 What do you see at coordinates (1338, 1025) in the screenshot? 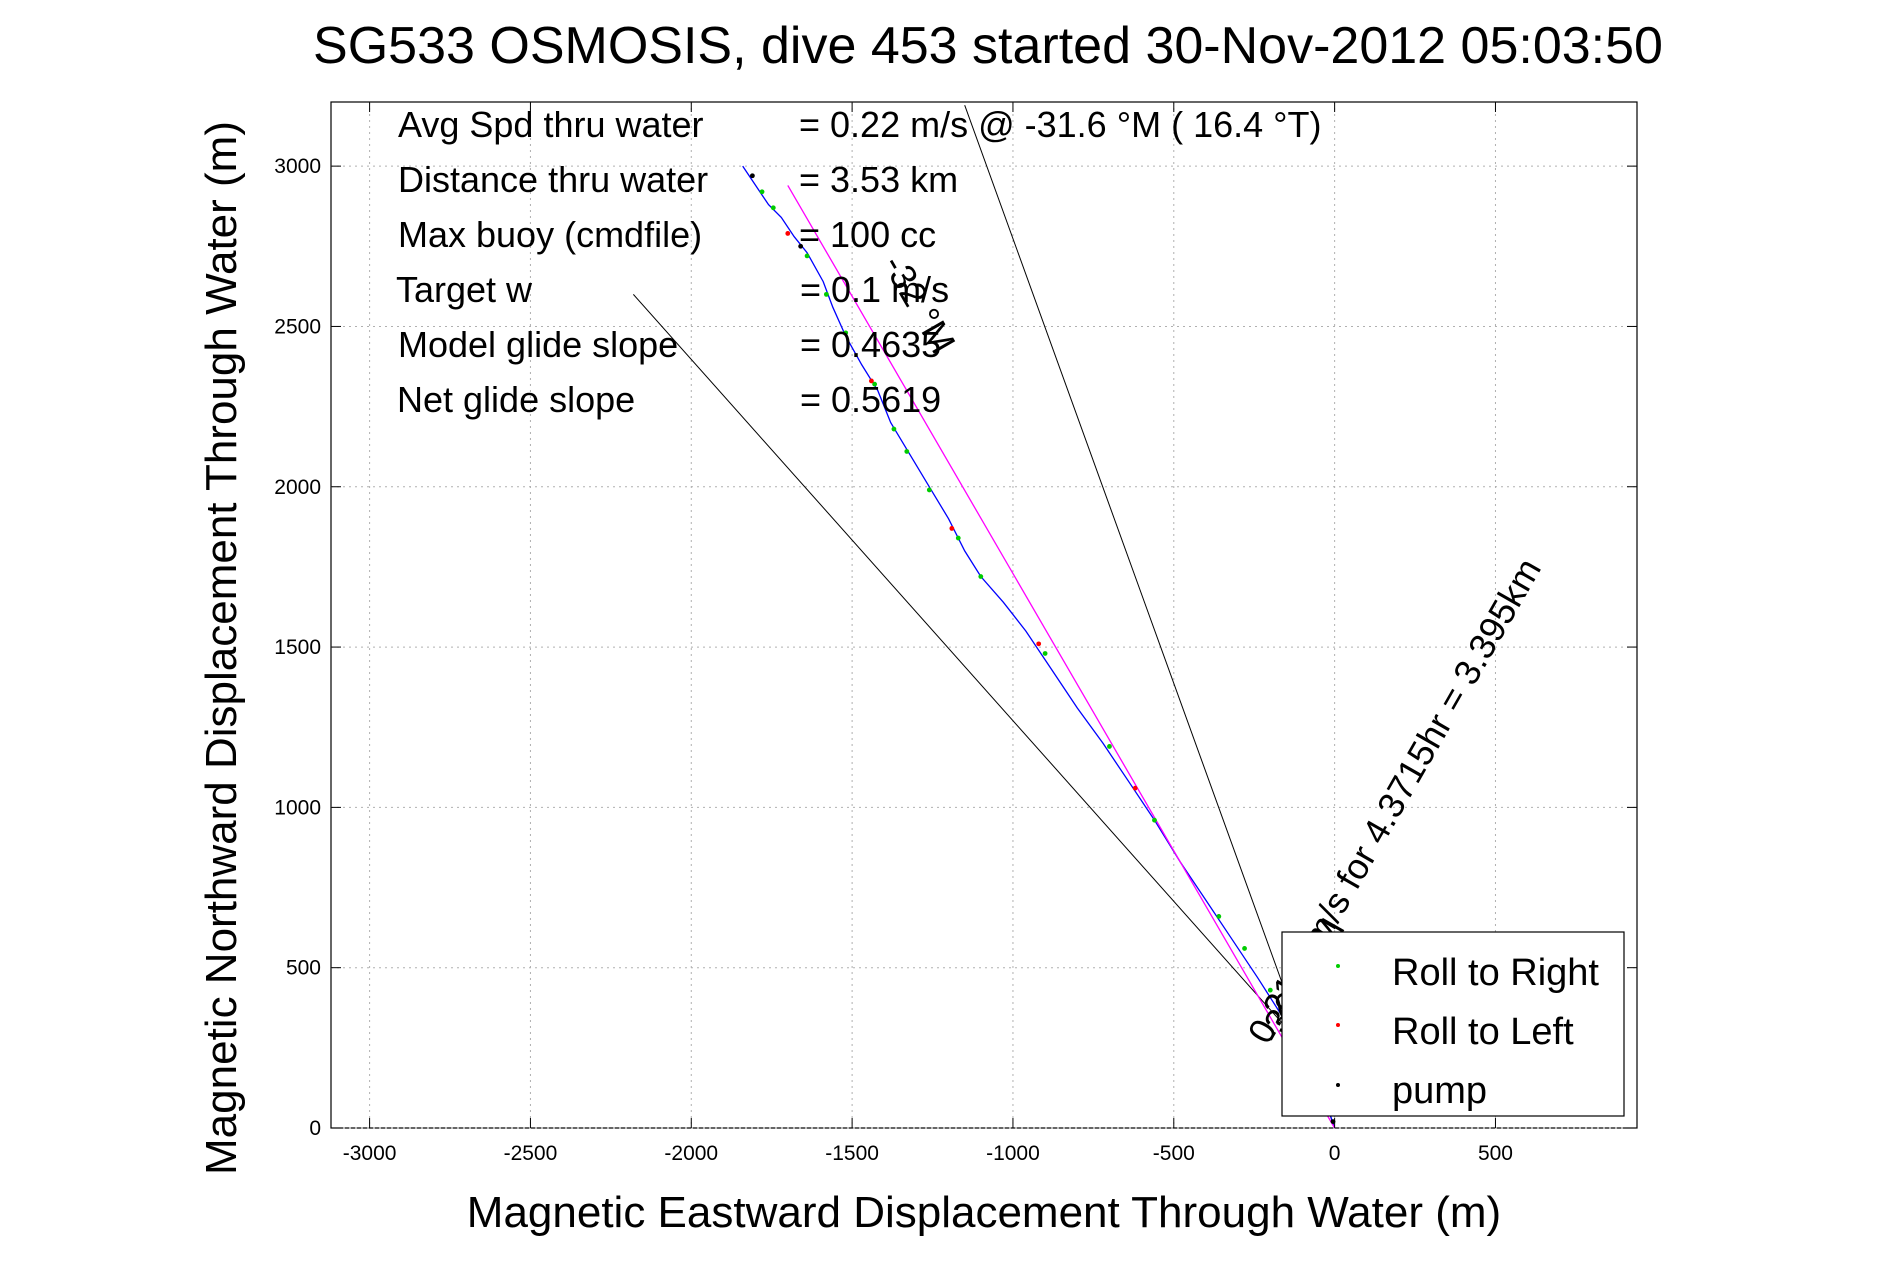
I see `legend-swatch-roll-left` at bounding box center [1338, 1025].